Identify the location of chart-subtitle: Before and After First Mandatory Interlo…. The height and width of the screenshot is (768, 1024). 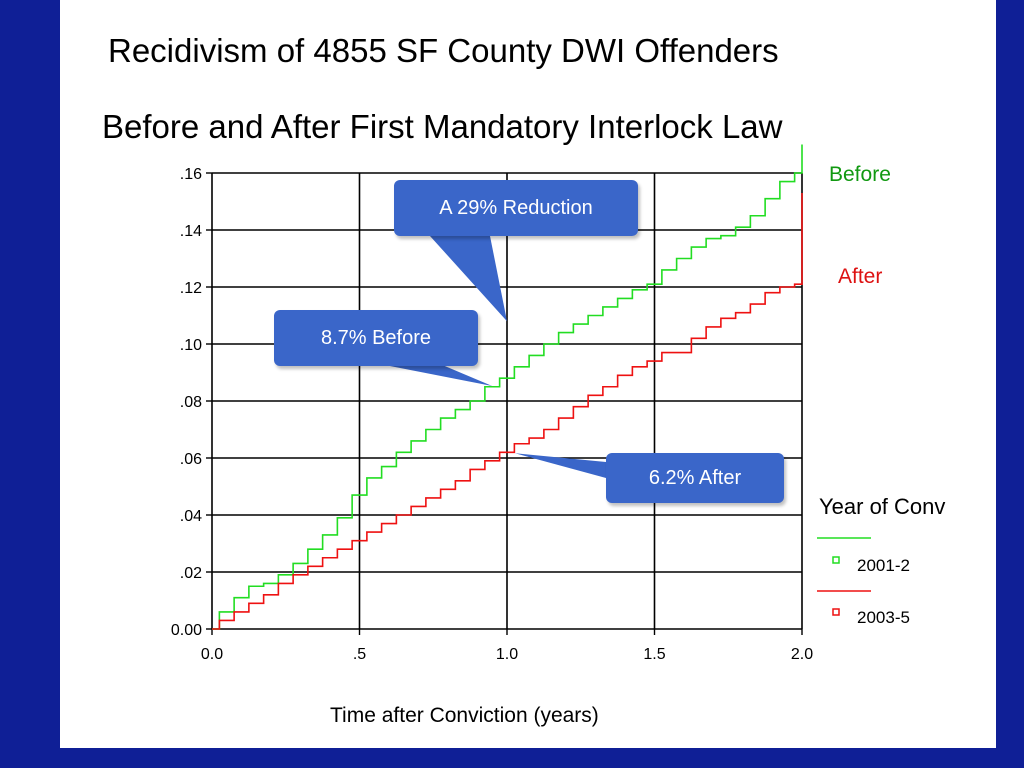
(442, 126).